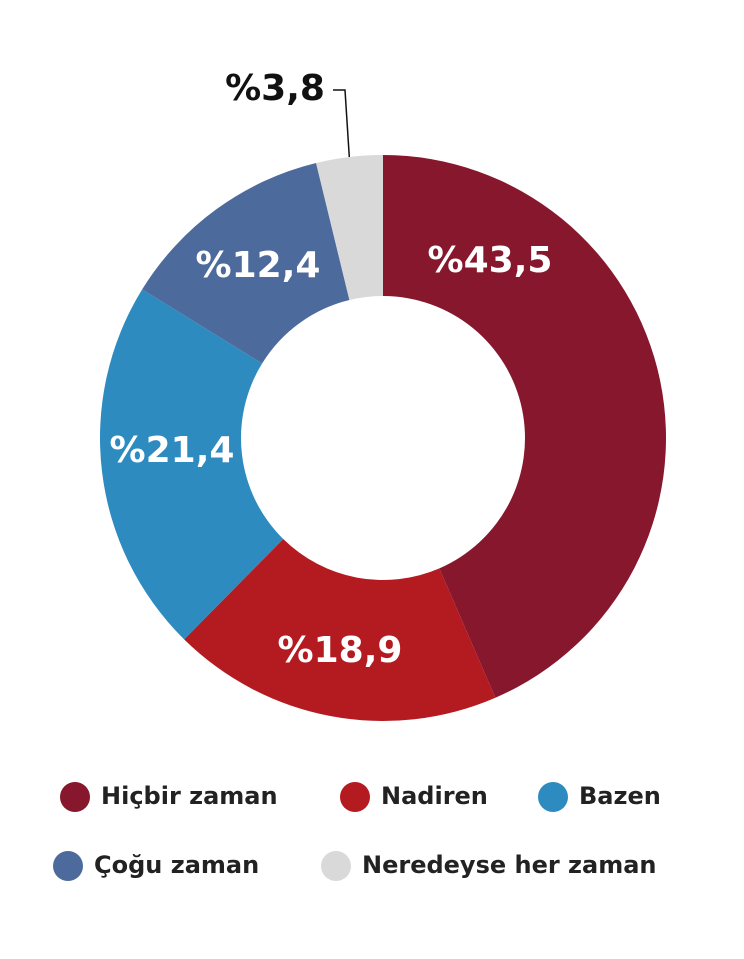 The image size is (744, 959). Describe the element at coordinates (342, 123) in the screenshot. I see `leader-line` at that location.